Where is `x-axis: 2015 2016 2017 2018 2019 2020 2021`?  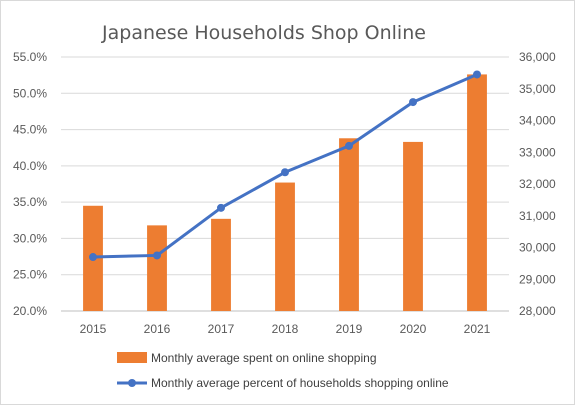
x-axis: 2015 2016 2017 2018 2019 2020 2021 is located at coordinates (285, 329).